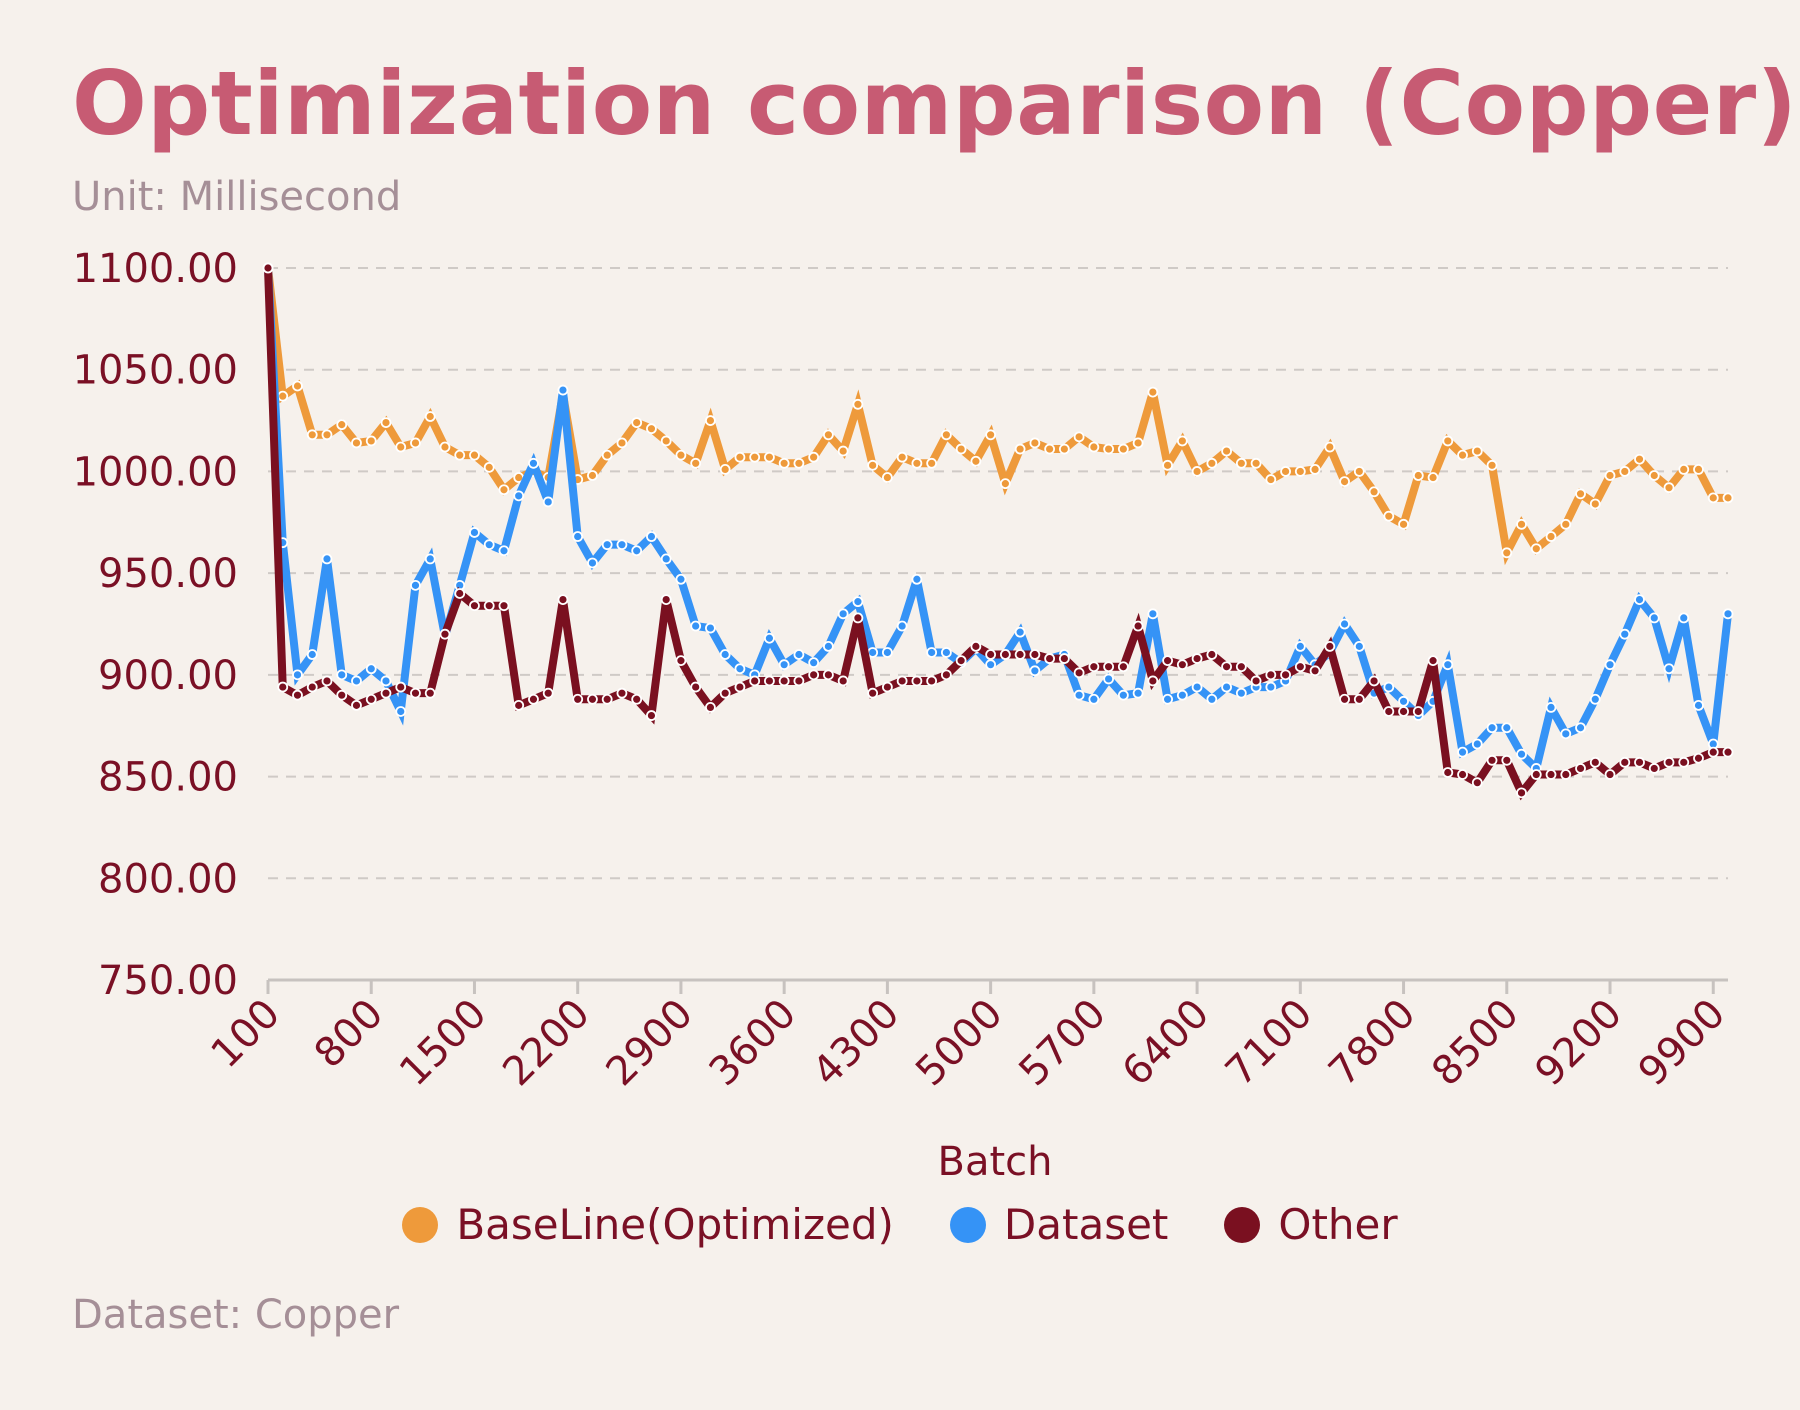  Describe the element at coordinates (1269, 1043) in the screenshot. I see `x-tick-label: 7100` at that location.